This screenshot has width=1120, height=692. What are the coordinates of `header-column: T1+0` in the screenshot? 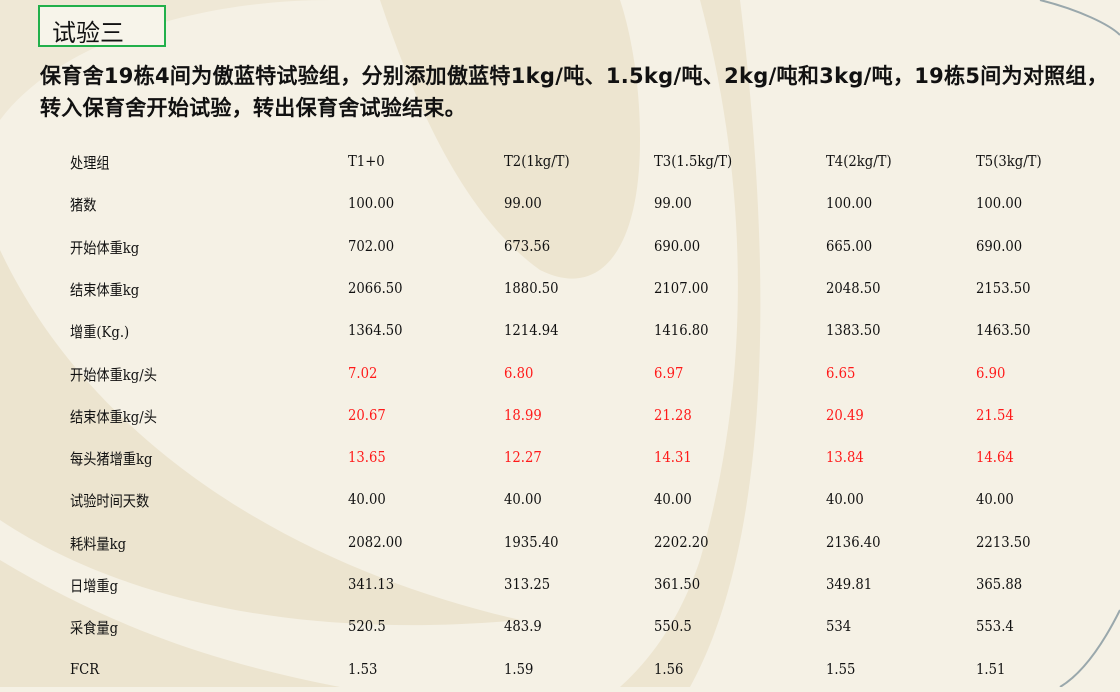 It's located at (366, 161).